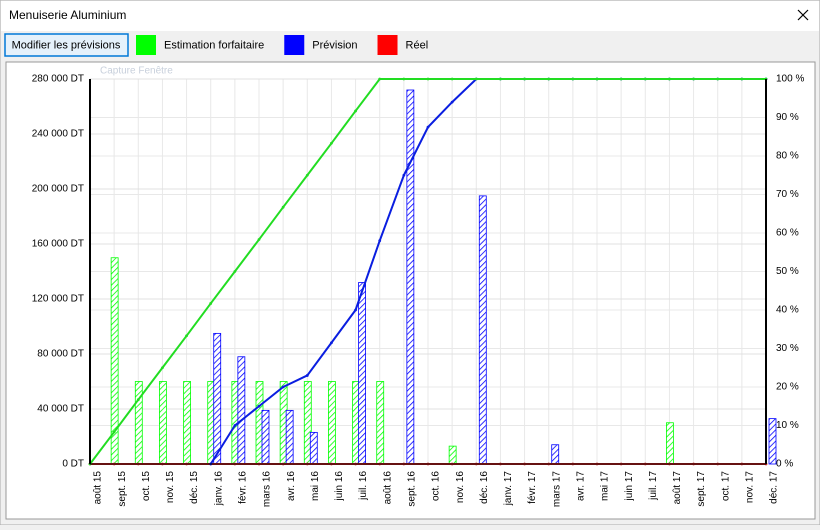 Image resolution: width=820 pixels, height=530 pixels. What do you see at coordinates (701, 489) in the screenshot?
I see `x-tick-label: sept. 17` at bounding box center [701, 489].